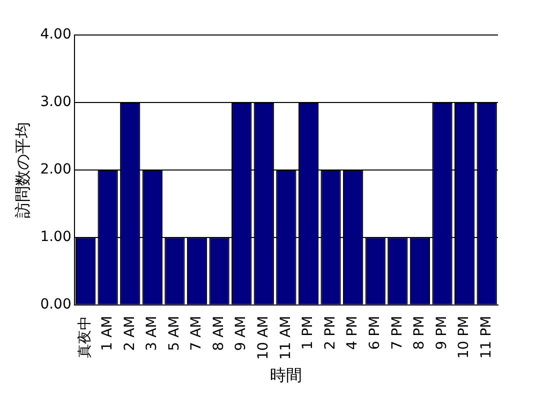  What do you see at coordinates (420, 333) in the screenshot?
I see `x-tick-label: 8 PM` at bounding box center [420, 333].